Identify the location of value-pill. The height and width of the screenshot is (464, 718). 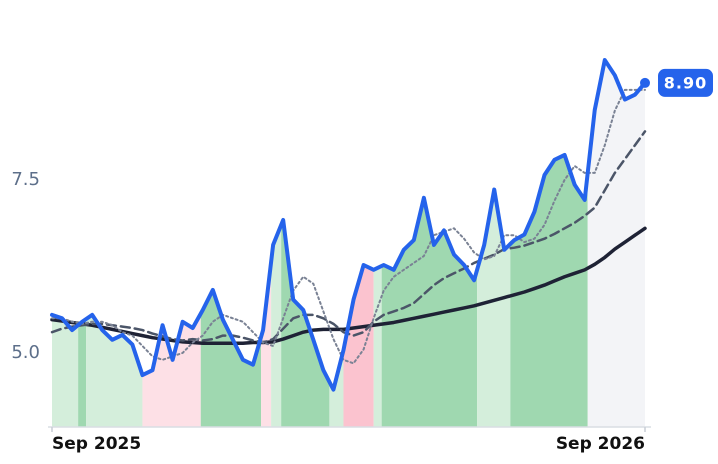
(685, 82).